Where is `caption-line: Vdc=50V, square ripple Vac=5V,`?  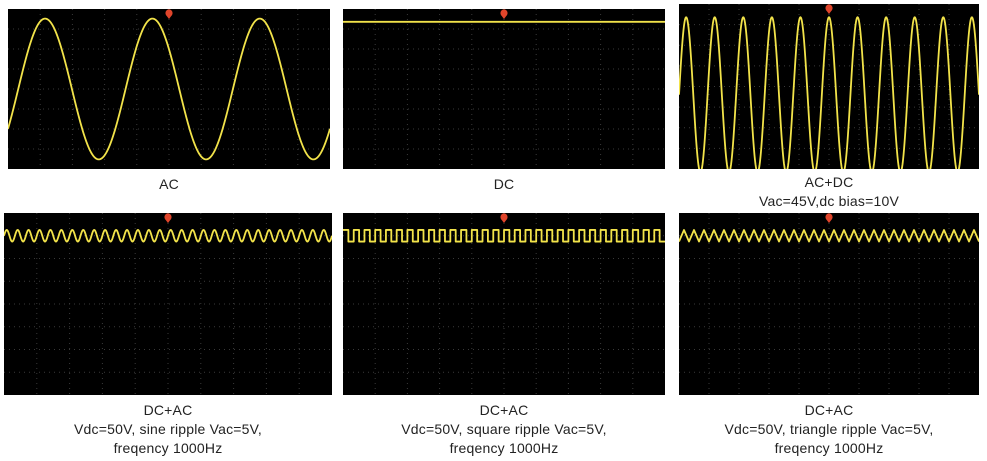
caption-line: Vdc=50V, square ripple Vac=5V, is located at coordinates (504, 429).